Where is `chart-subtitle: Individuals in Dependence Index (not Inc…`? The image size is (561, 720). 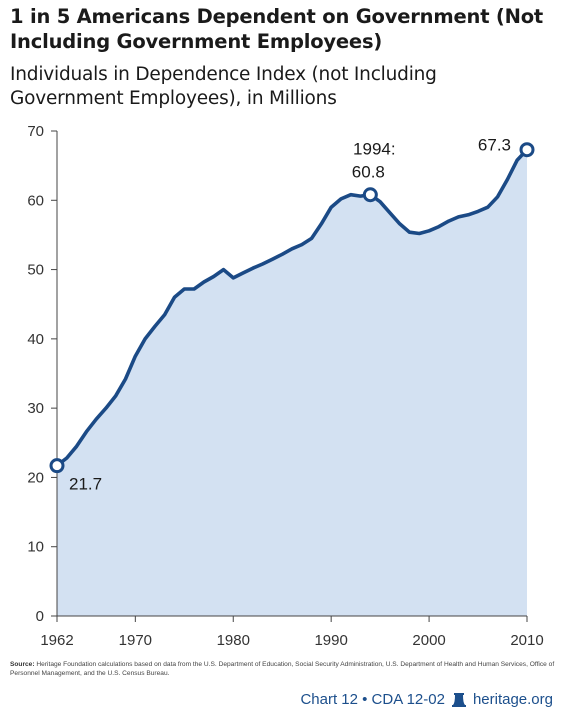
chart-subtitle: Individuals in Dependence Index (not Inc… is located at coordinates (223, 86).